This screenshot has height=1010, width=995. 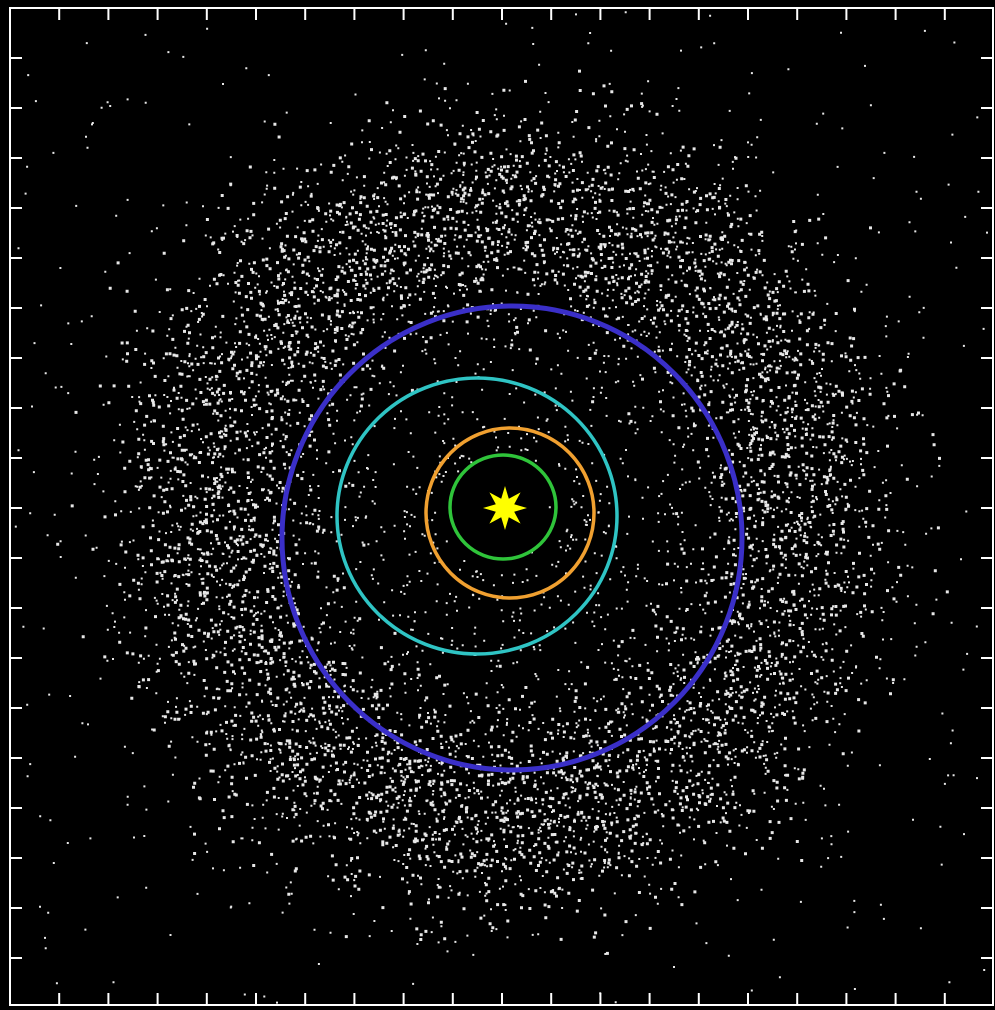 I want to click on orbit-green, so click(x=503, y=507).